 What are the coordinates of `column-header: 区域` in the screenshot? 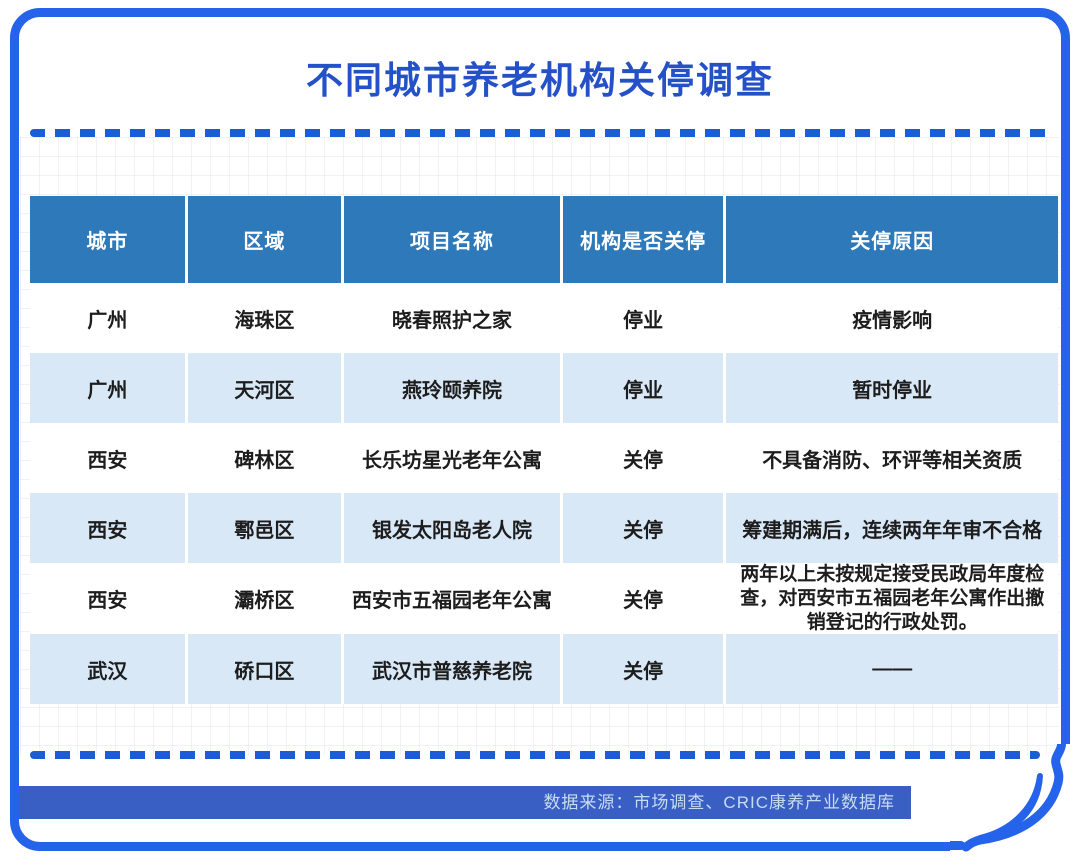 It's located at (263, 239).